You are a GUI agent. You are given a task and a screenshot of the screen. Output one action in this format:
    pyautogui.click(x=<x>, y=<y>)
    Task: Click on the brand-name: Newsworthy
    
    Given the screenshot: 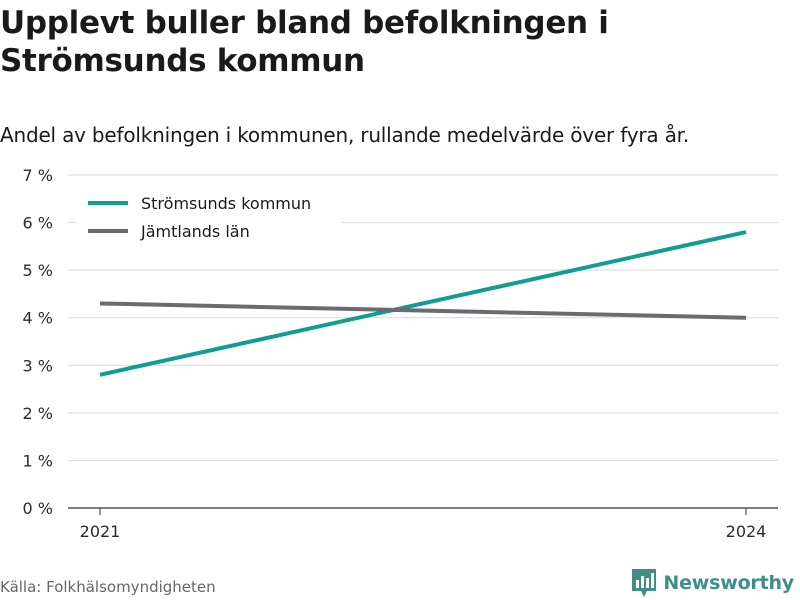 What is the action you would take?
    pyautogui.click(x=728, y=583)
    